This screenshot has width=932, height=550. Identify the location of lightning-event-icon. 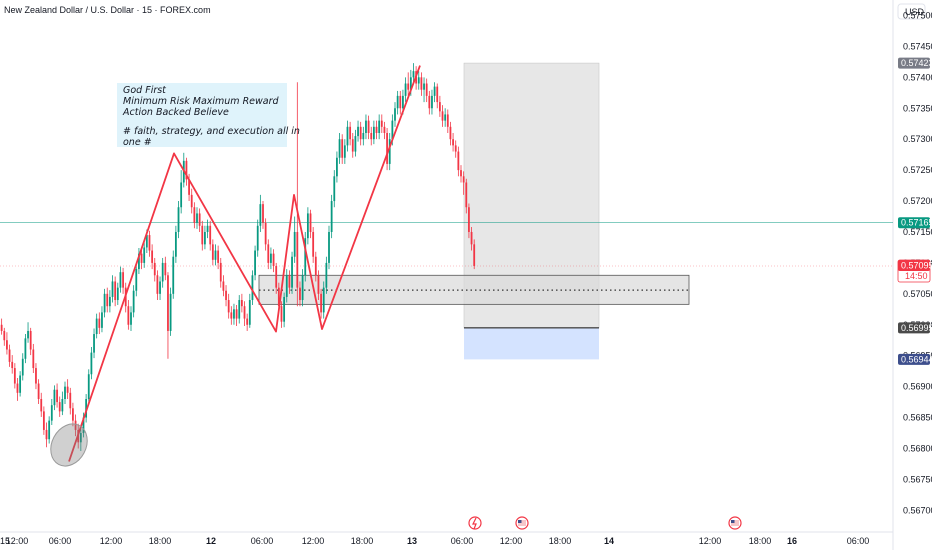
(475, 523).